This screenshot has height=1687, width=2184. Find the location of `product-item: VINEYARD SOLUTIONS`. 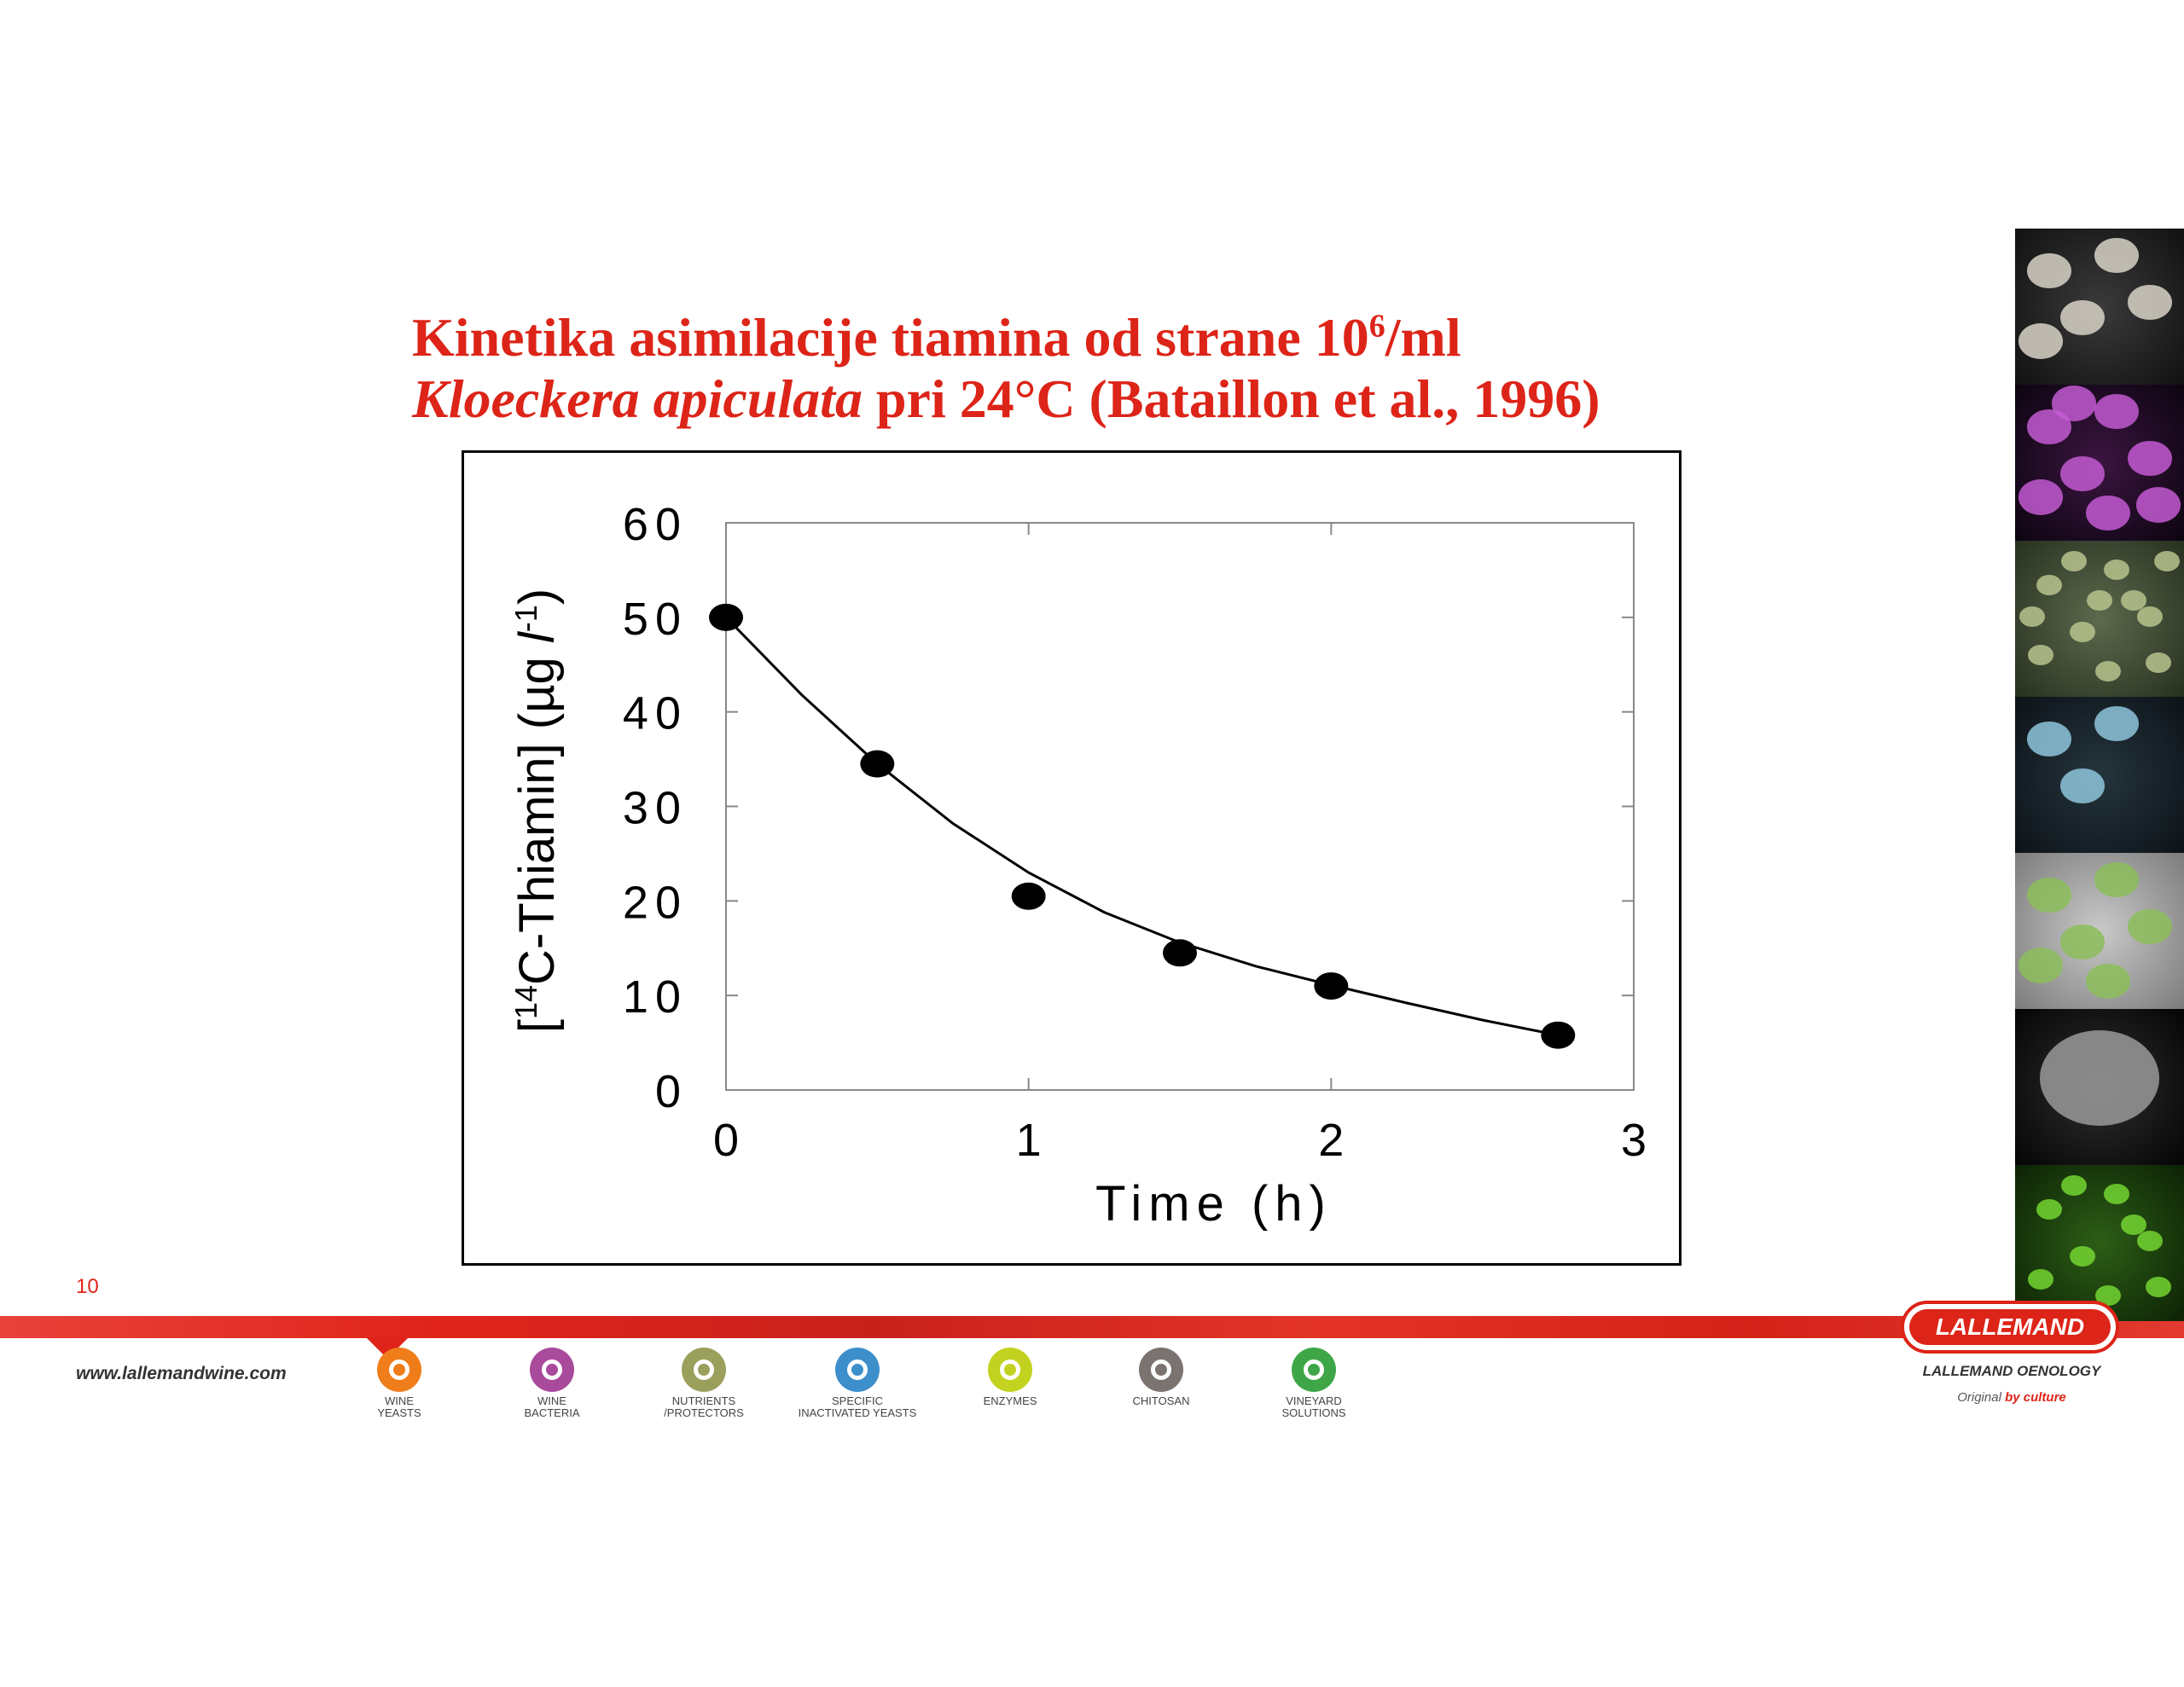

product-item: VINEYARD SOLUTIONS is located at coordinates (1314, 1384).